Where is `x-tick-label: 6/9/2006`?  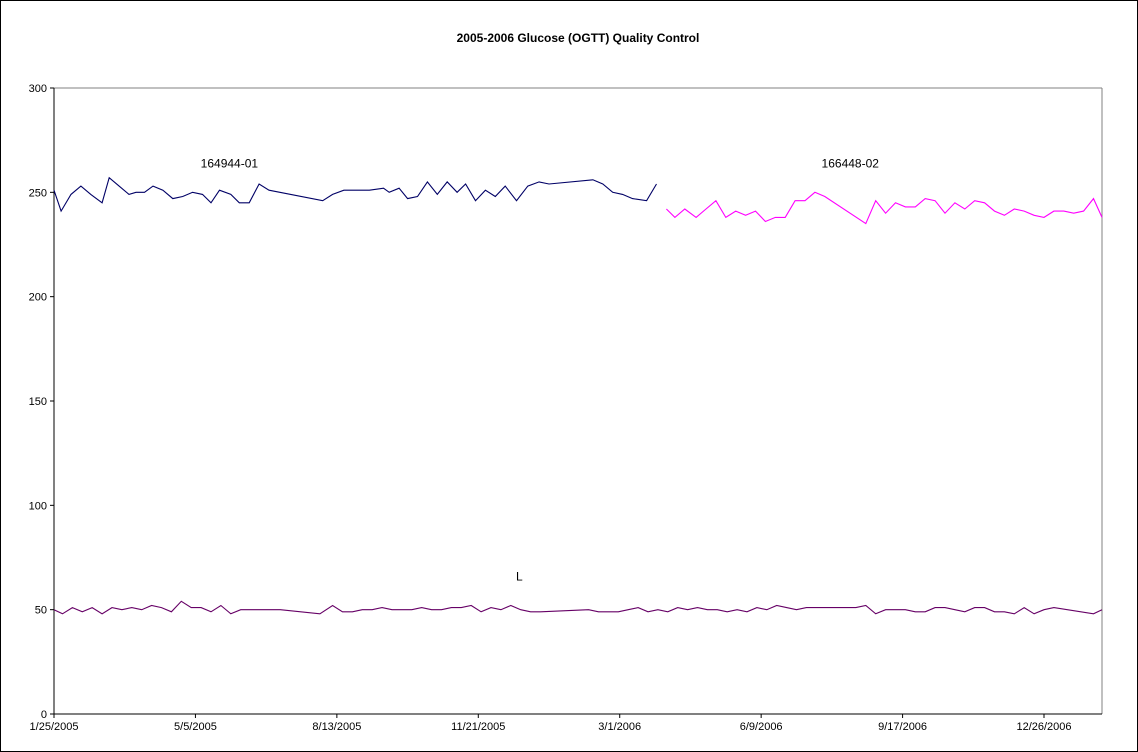 x-tick-label: 6/9/2006 is located at coordinates (761, 727).